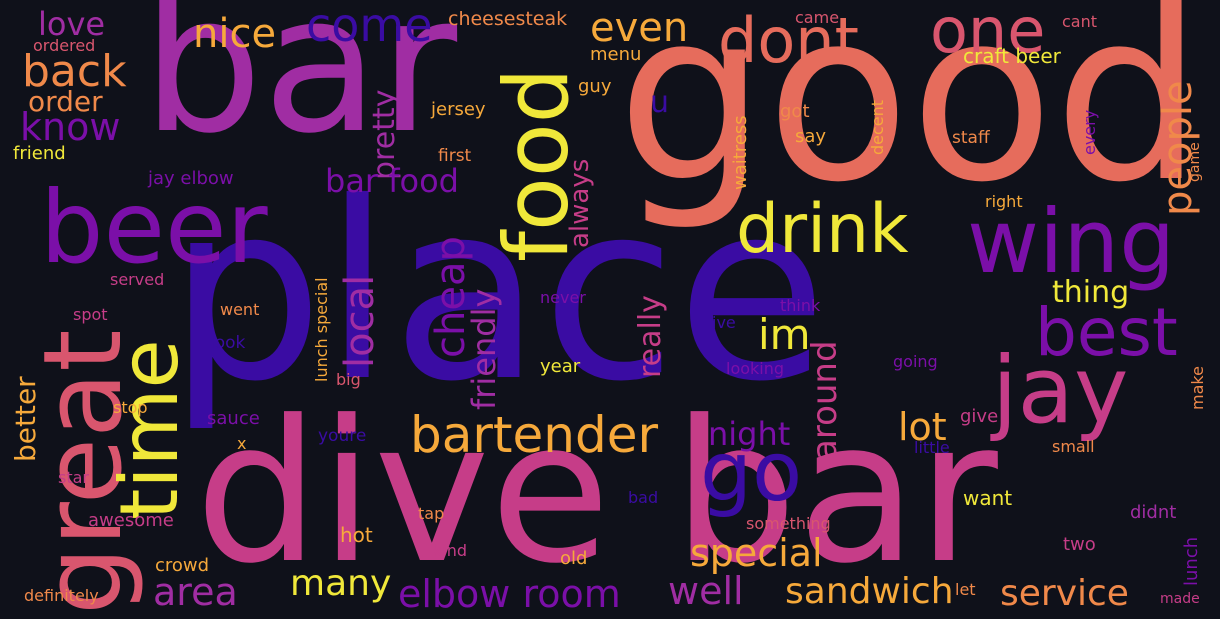 The width and height of the screenshot is (1220, 619). Describe the element at coordinates (560, 366) in the screenshot. I see `word: year` at that location.